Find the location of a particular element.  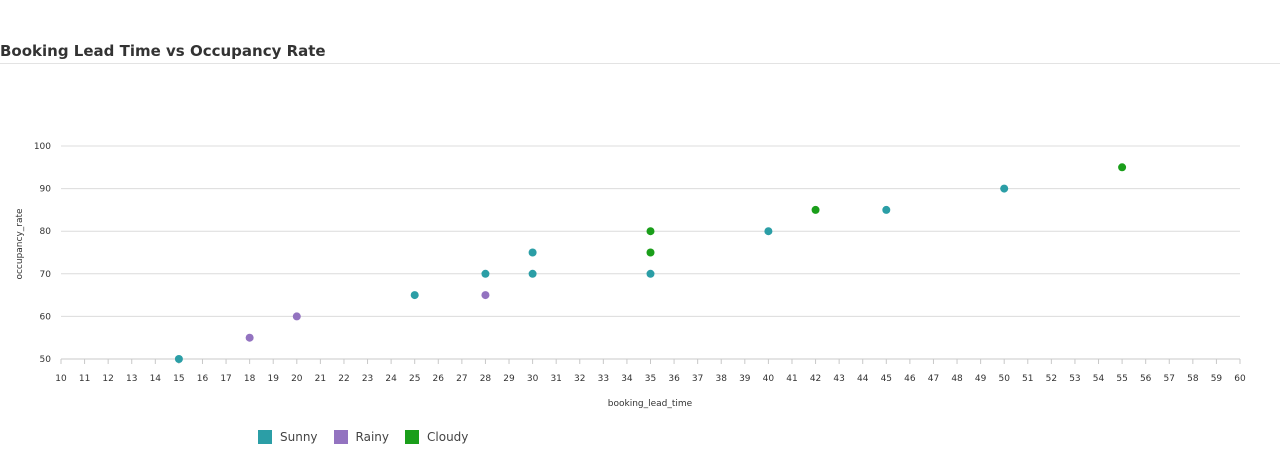

x-tick-label: 50 is located at coordinates (1004, 379).